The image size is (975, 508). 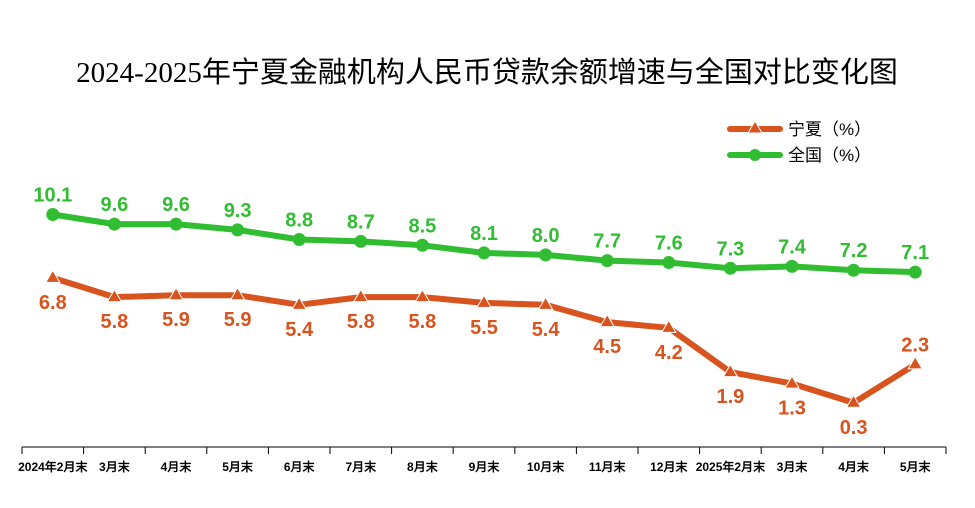 I want to click on x-axis-tick-label: 11月末, so click(x=608, y=466).